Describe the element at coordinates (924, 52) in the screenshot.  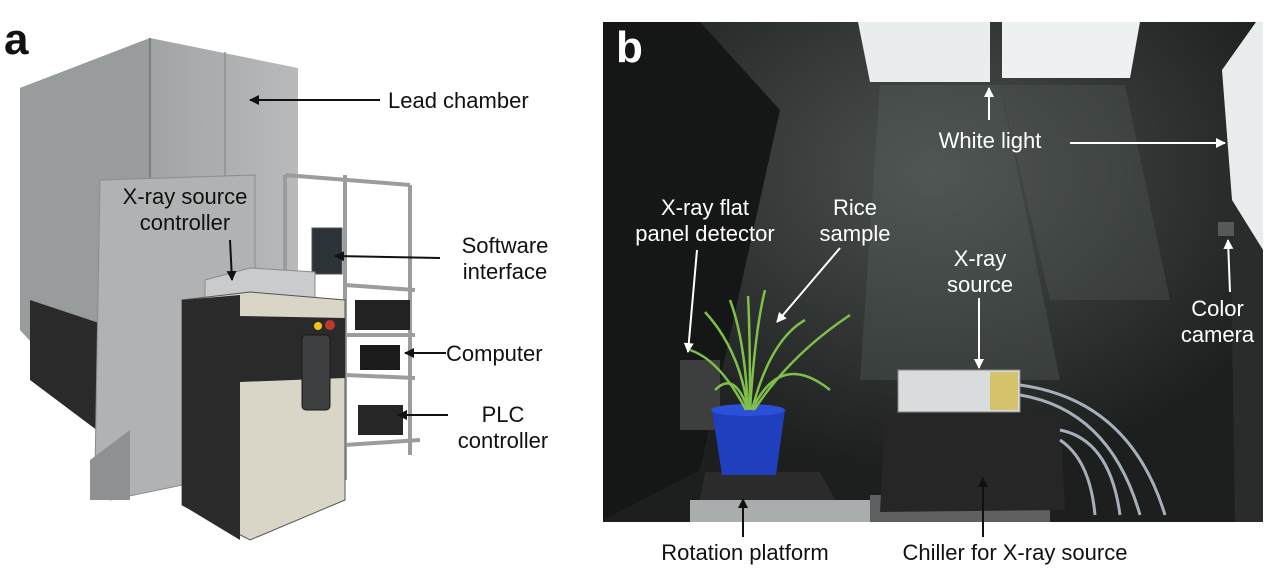
I see `skylight-left` at that location.